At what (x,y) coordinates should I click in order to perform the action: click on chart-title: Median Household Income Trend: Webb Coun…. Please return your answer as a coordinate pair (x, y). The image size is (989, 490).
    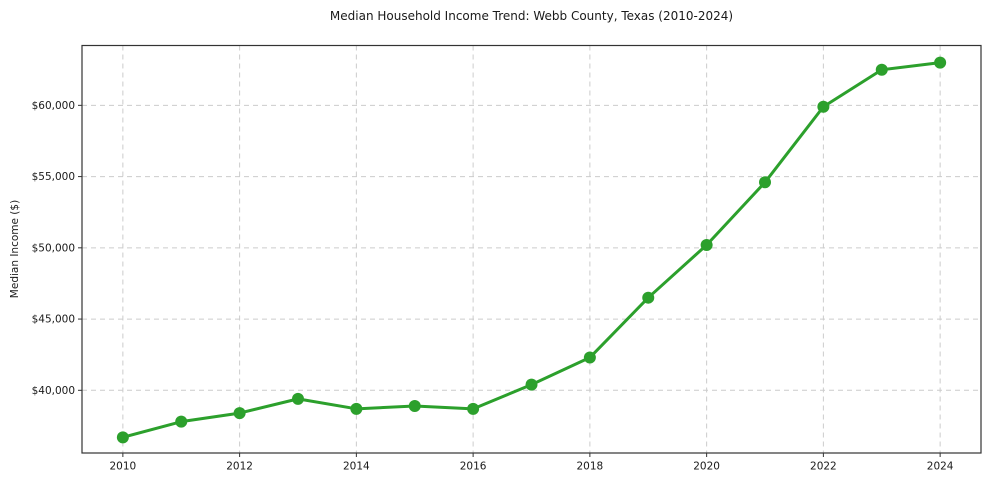
    Looking at the image, I should click on (531, 16).